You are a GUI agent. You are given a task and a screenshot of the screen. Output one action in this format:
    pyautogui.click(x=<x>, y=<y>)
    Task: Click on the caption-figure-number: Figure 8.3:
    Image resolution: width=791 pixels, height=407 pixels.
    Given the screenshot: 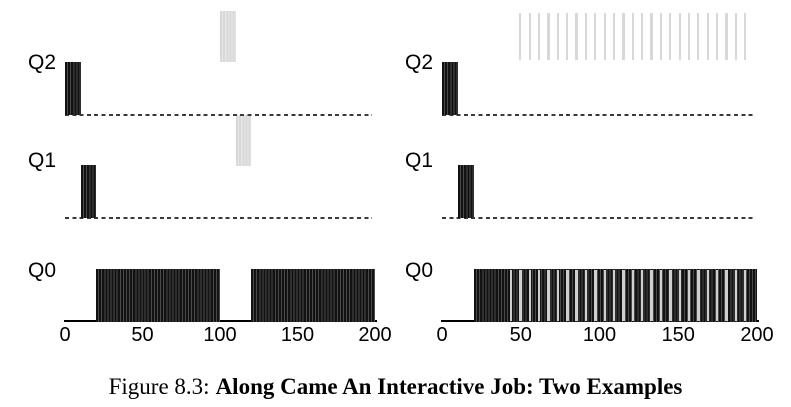 What is the action you would take?
    pyautogui.click(x=159, y=386)
    